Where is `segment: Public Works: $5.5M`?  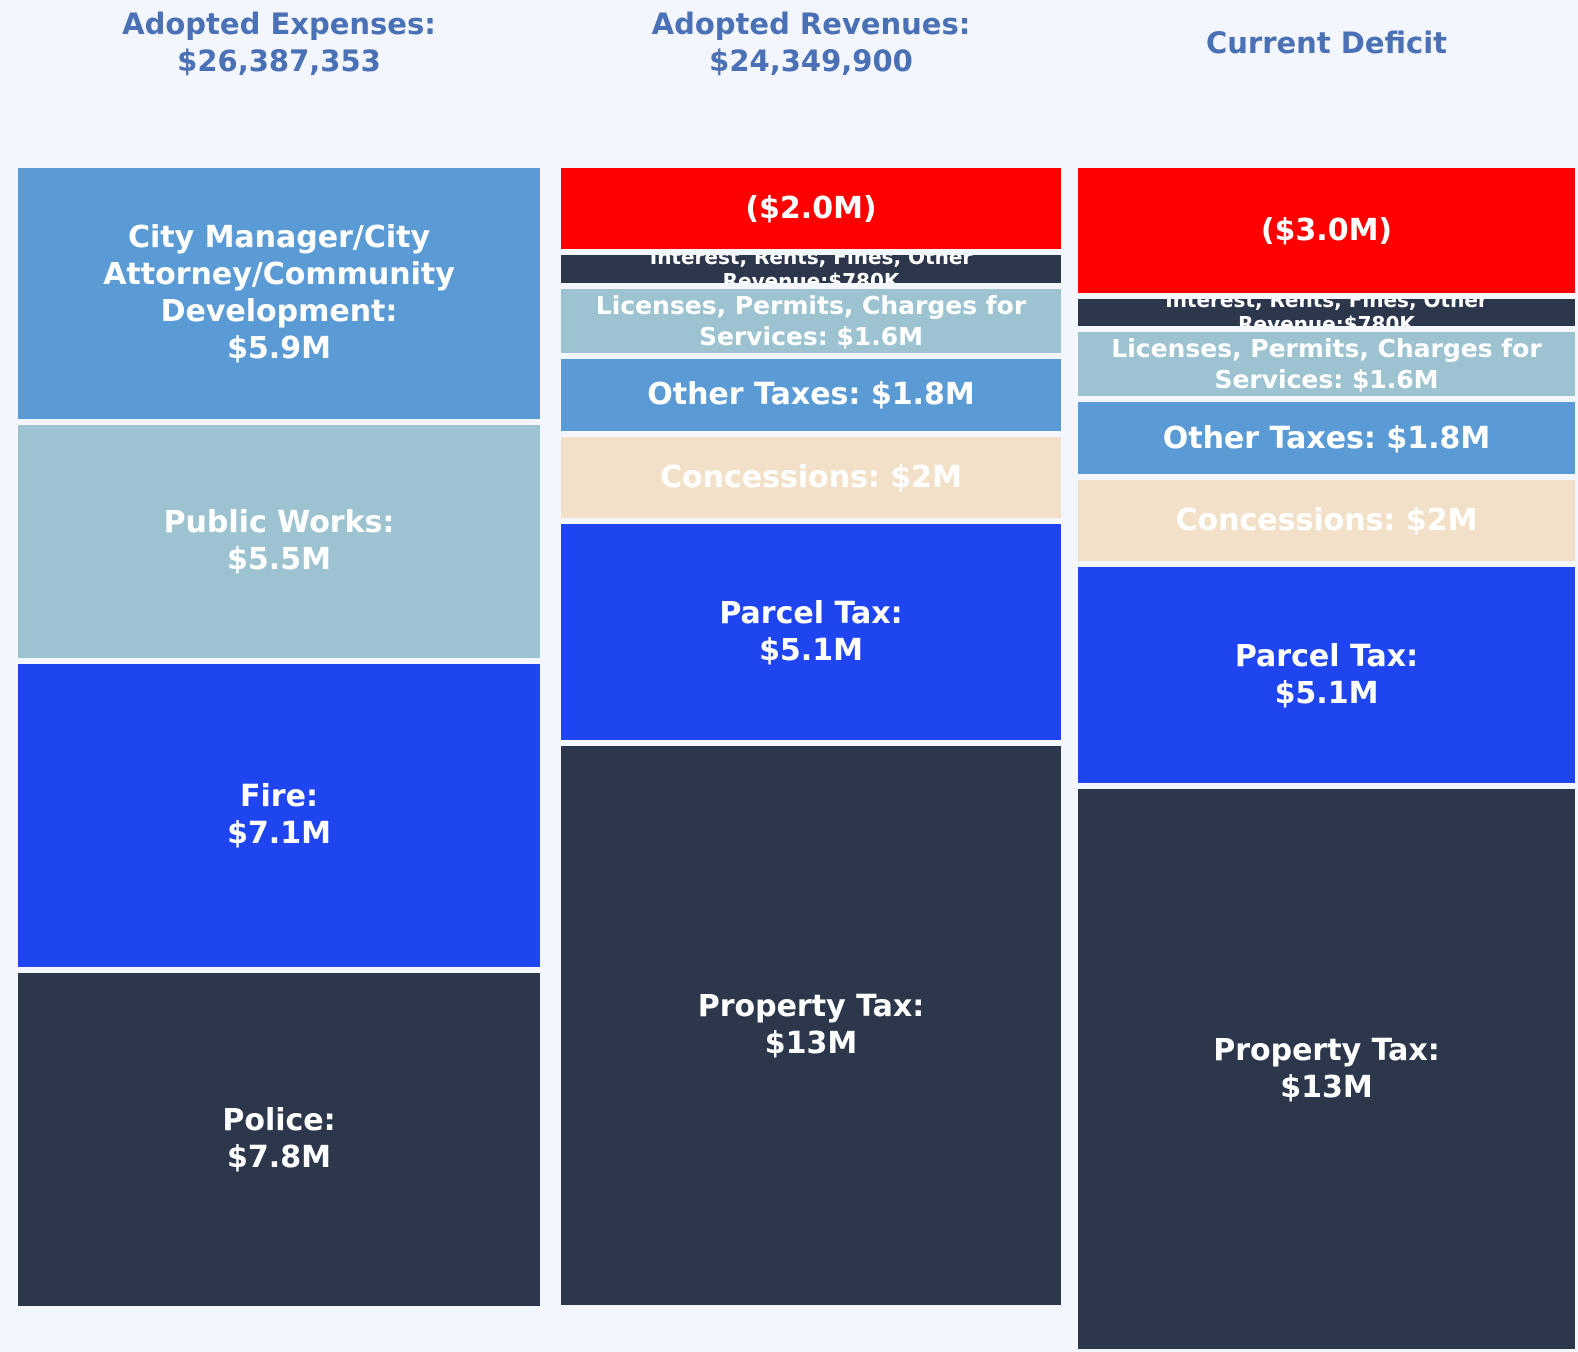
segment: Public Works: $5.5M is located at coordinates (279, 541).